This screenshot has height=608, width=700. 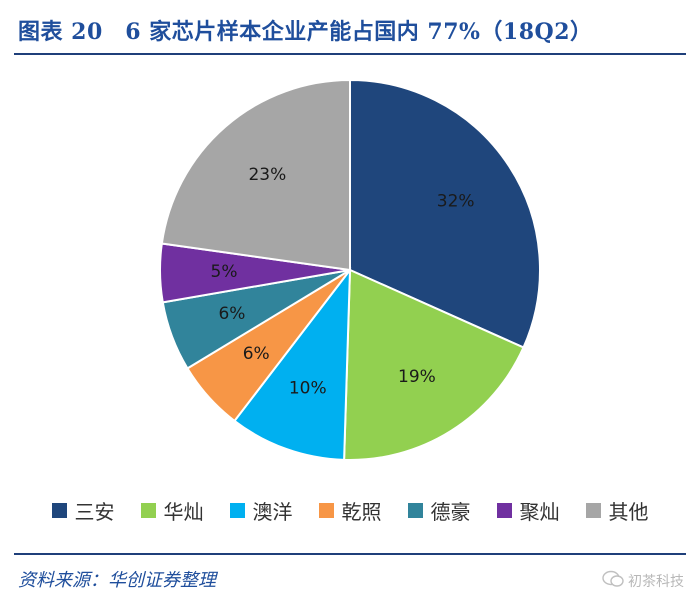 What do you see at coordinates (445, 213) in the screenshot?
I see `pie-slice-三安` at bounding box center [445, 213].